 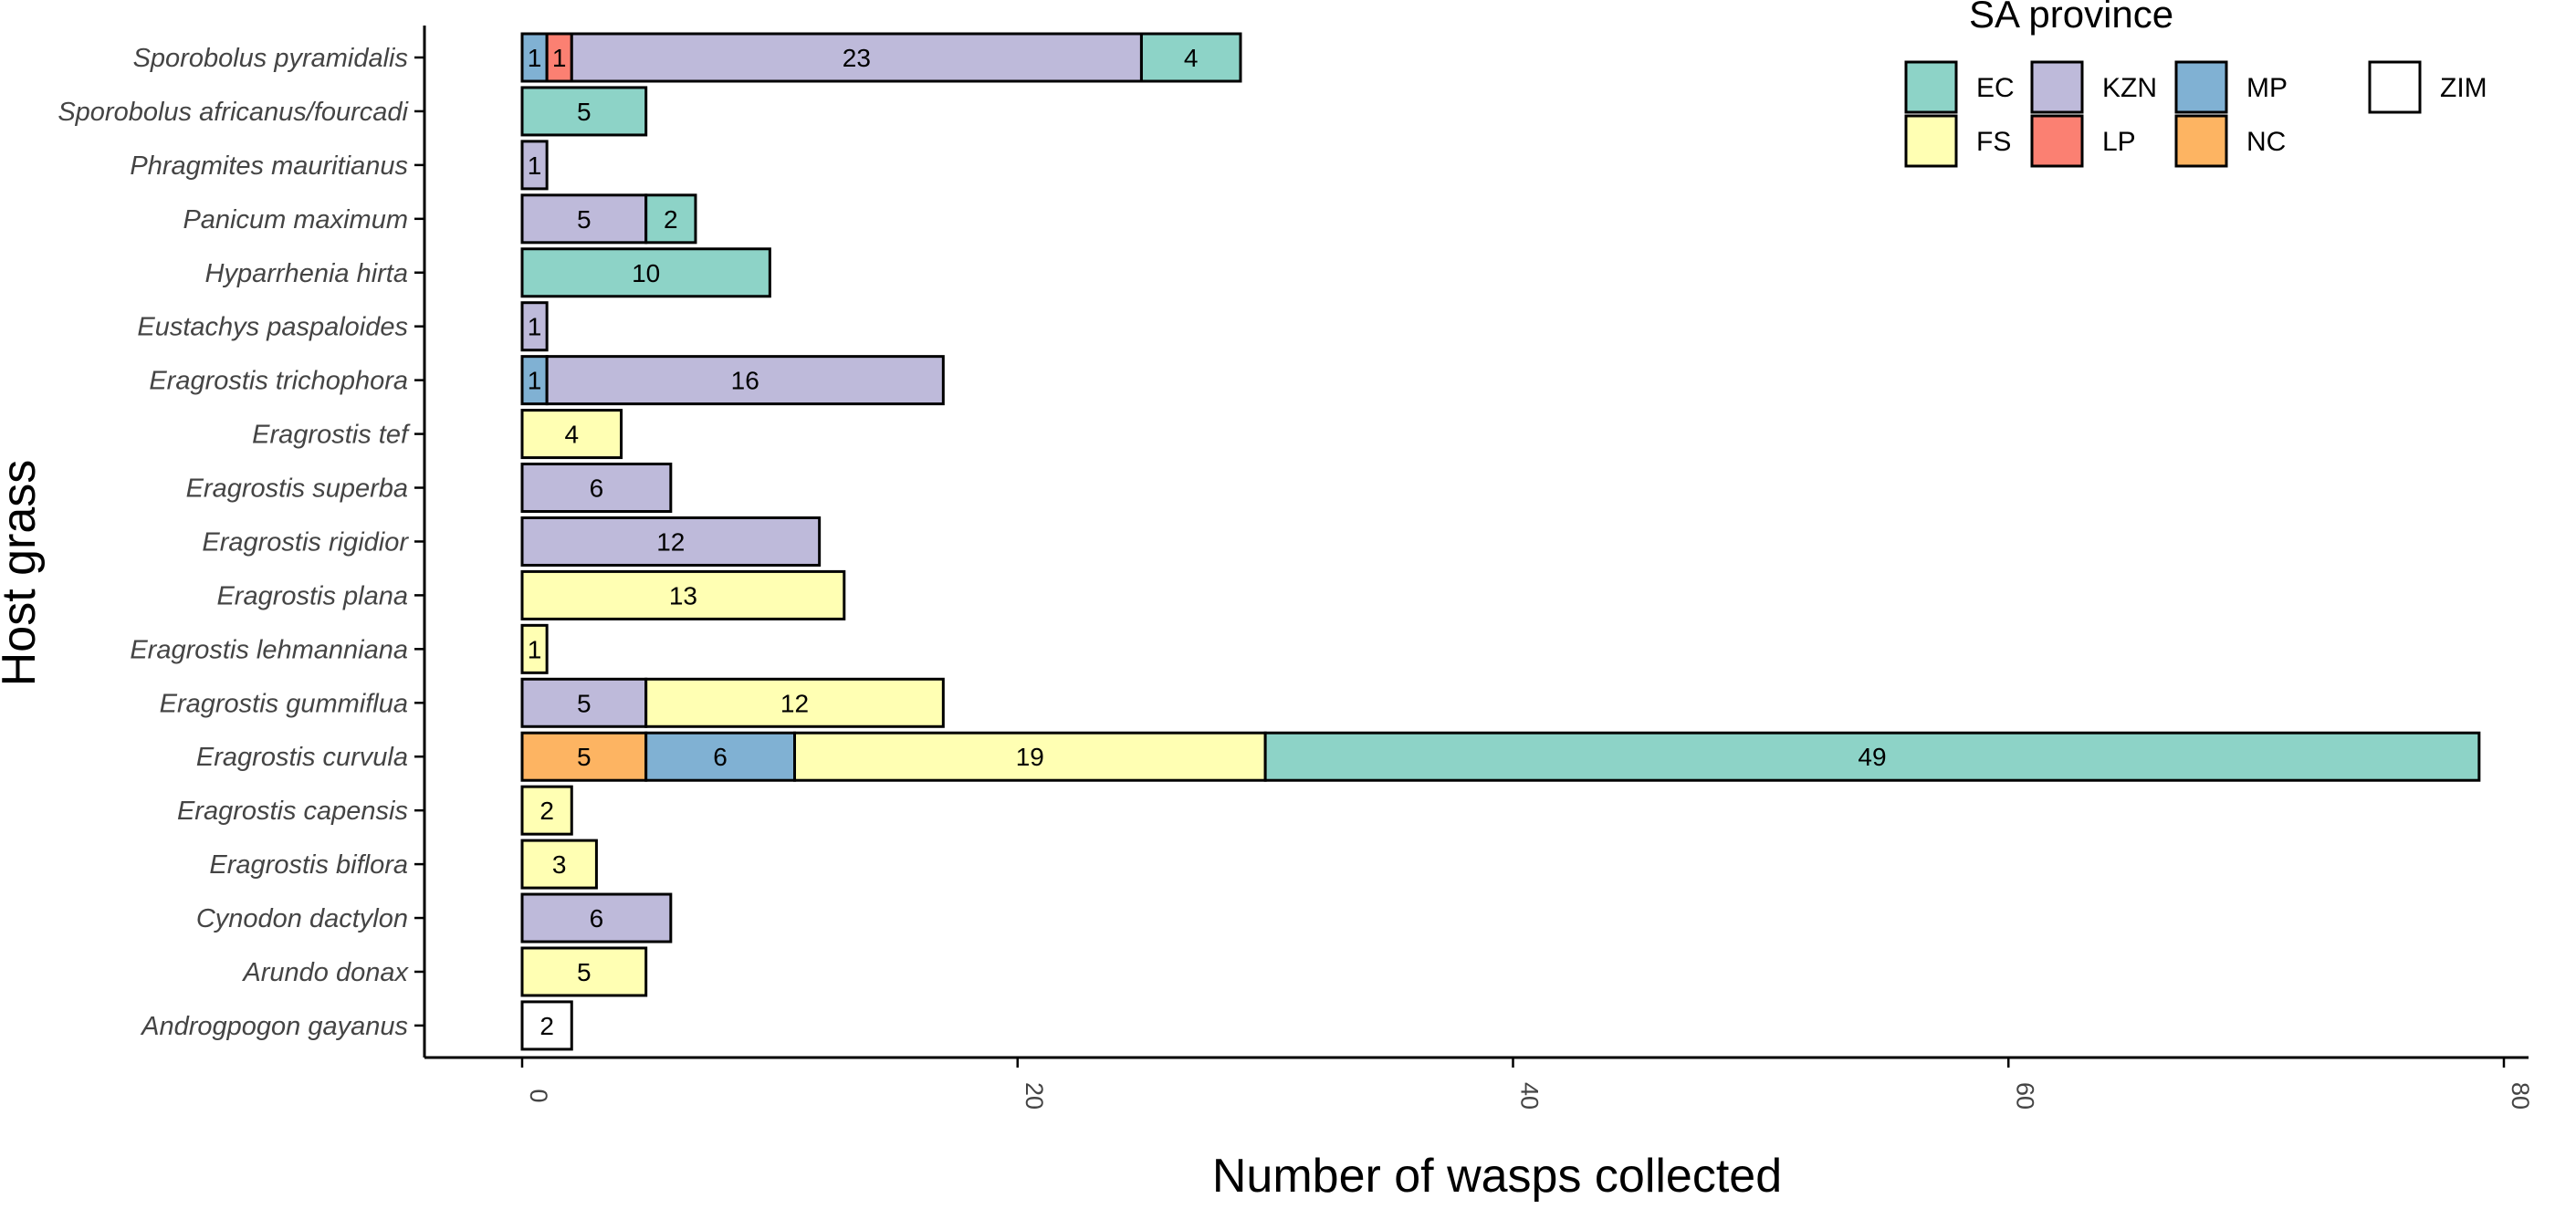 I want to click on legend: SA province EC KZN MP ZIM FS LP NC, so click(x=2195, y=84).